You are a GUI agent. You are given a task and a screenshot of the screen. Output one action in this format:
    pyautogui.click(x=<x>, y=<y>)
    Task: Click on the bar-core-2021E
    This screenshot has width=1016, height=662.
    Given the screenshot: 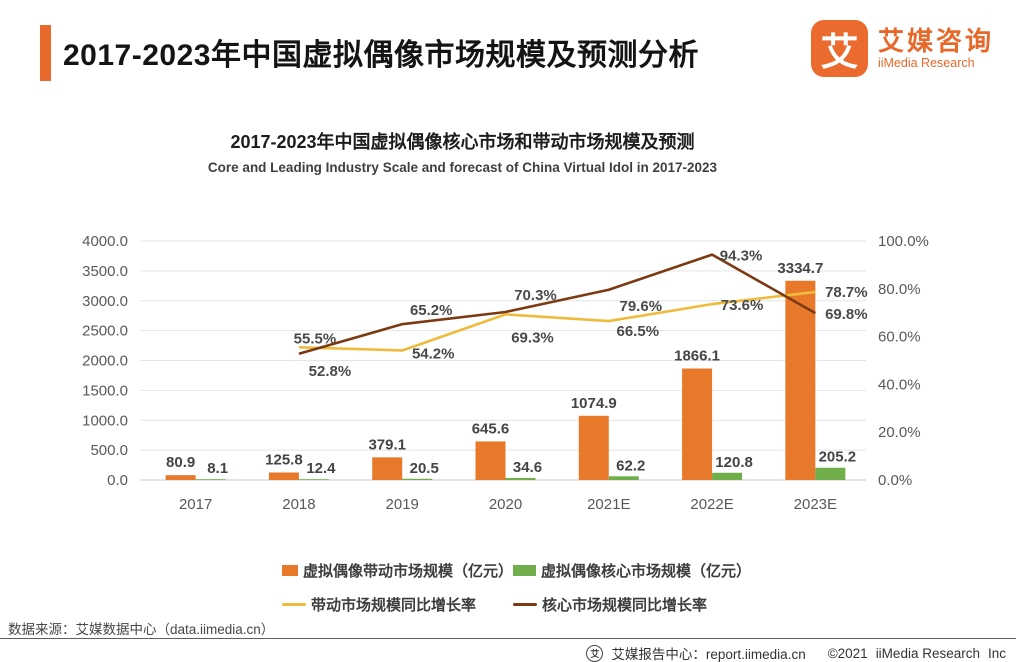 What is the action you would take?
    pyautogui.click(x=623, y=478)
    